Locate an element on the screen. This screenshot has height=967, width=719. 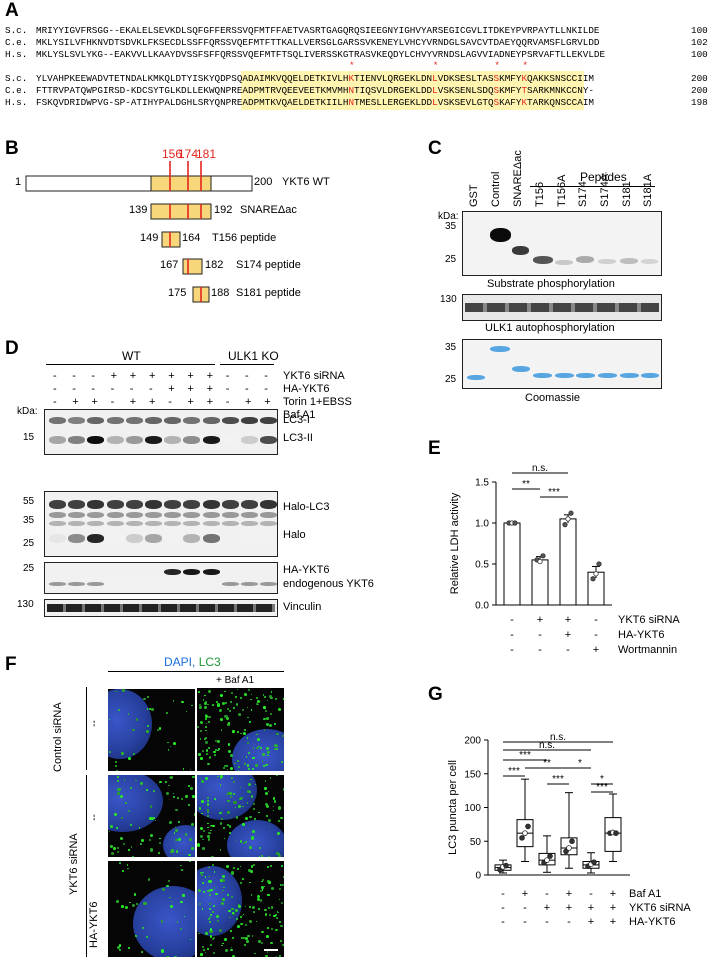
y-tick-label: 1.0 is located at coordinates (482, 524).